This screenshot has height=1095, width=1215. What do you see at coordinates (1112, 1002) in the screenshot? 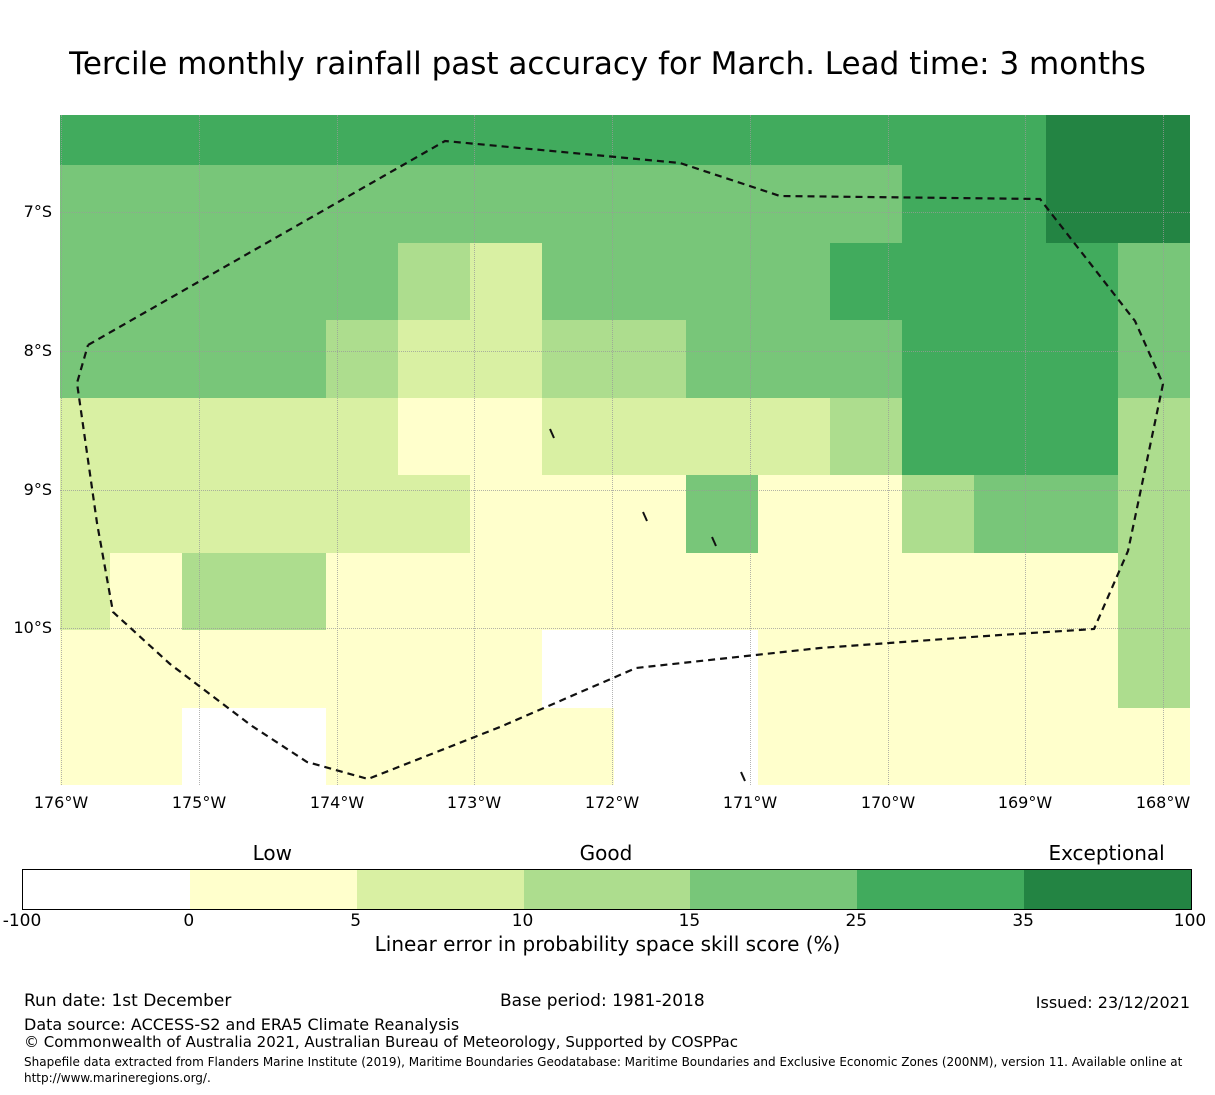
I see `issued-date-text: Issued: 23/12/2021` at bounding box center [1112, 1002].